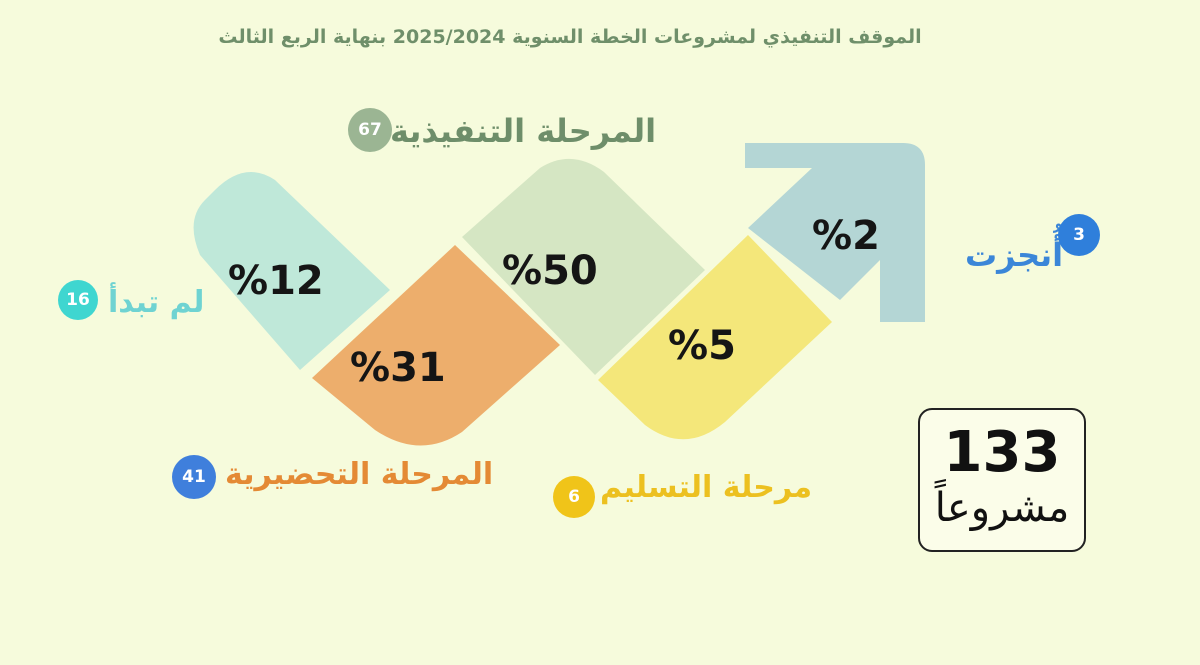 This screenshot has width=1200, height=665. I want to click on total-projects-box: 133 مشروعاً, so click(1002, 480).